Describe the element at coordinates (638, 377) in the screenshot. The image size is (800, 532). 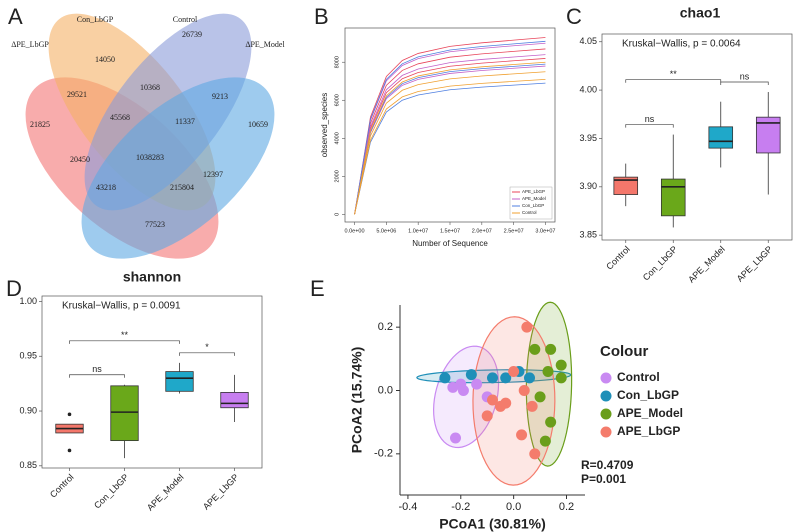
I see `legend-label: Control` at that location.